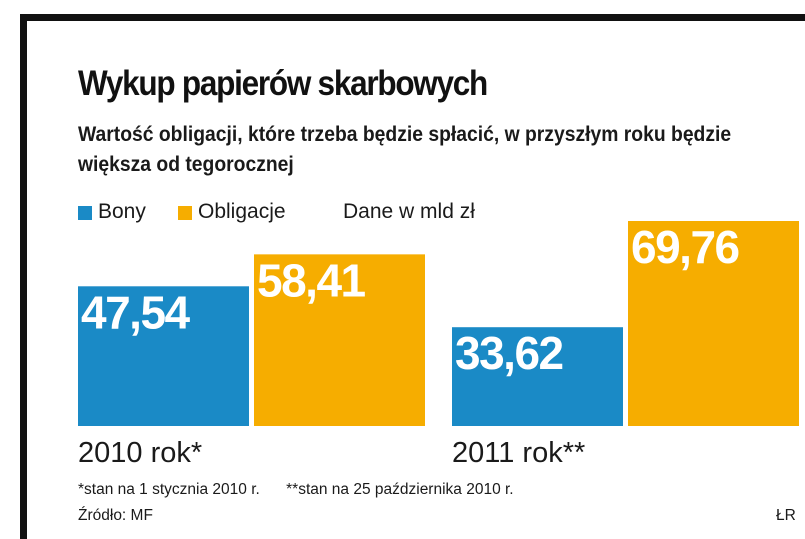 Image resolution: width=805 pixels, height=539 pixels. I want to click on bar-bony-2011, so click(537, 376).